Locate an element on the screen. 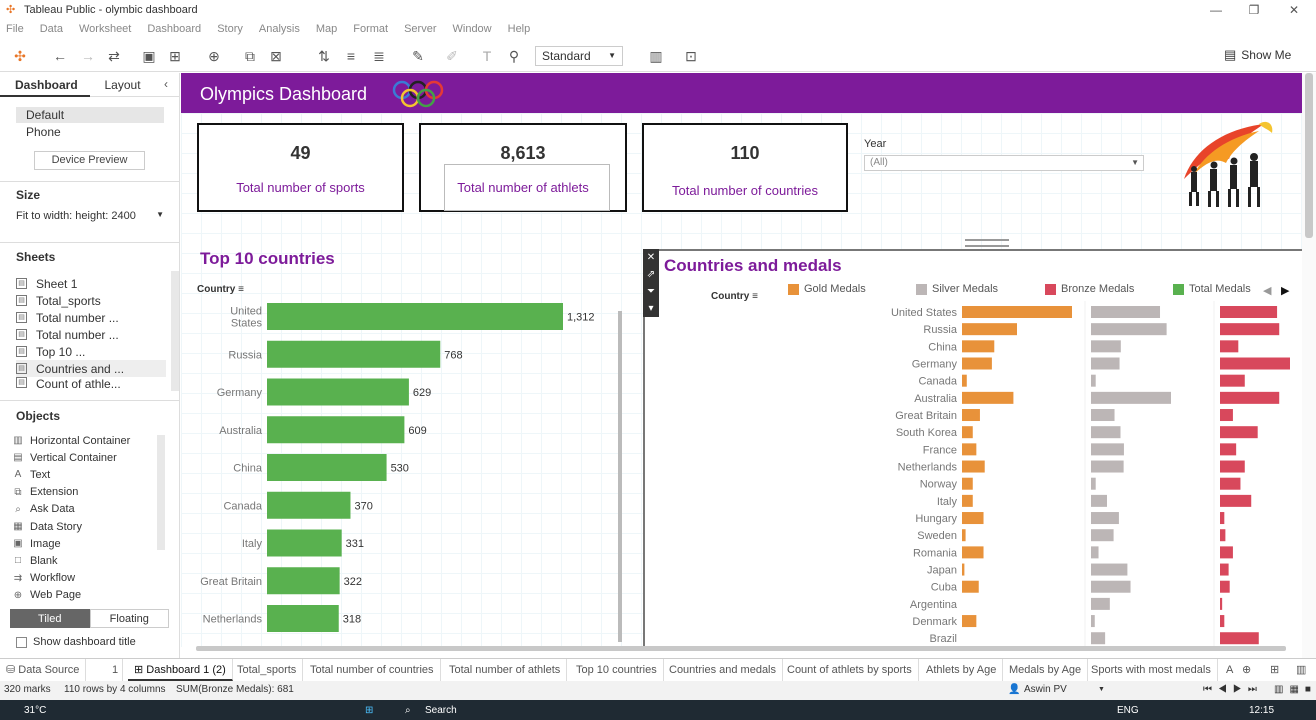  menu-help: Help is located at coordinates (519, 29).